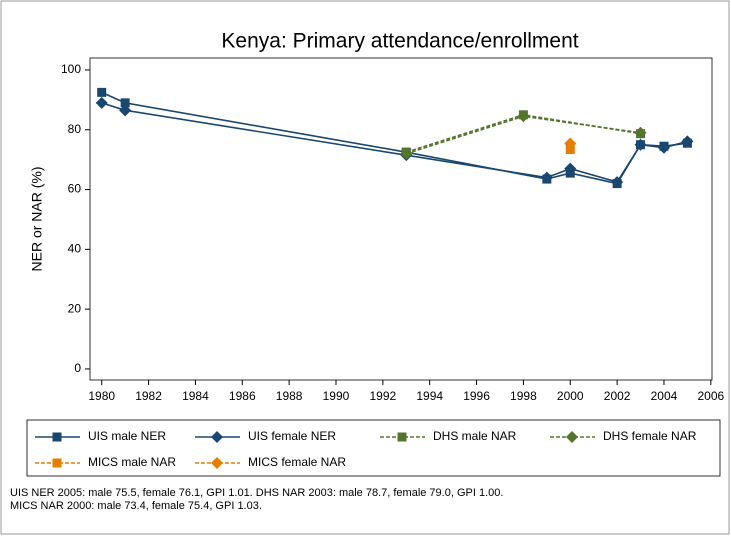  Describe the element at coordinates (242, 396) in the screenshot. I see `x-tick-label: 1986` at that location.